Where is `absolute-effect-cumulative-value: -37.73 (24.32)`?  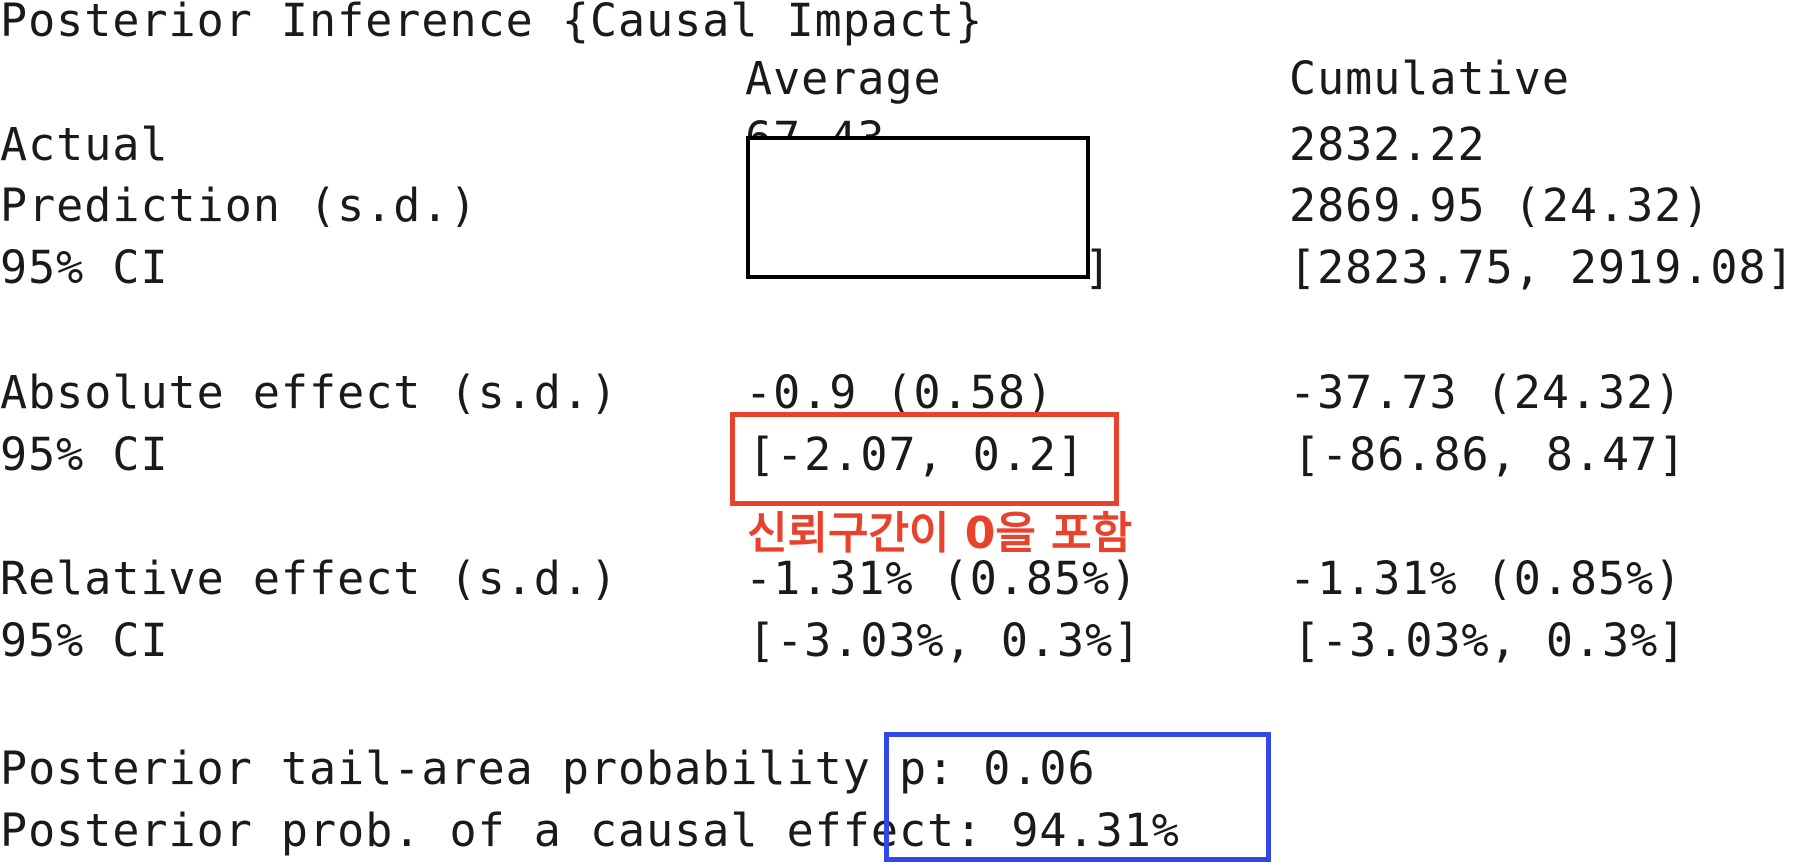
absolute-effect-cumulative-value: -37.73 (24.32) is located at coordinates (1486, 392).